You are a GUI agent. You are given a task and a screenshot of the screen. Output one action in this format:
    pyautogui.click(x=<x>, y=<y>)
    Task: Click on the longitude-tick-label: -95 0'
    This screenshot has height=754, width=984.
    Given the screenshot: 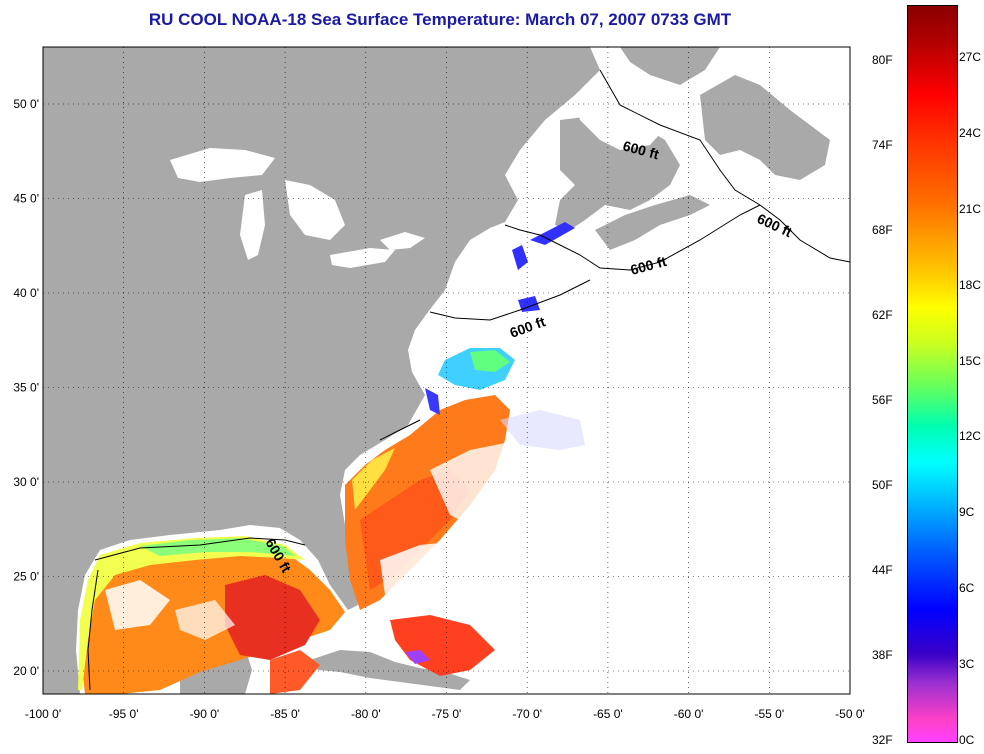 What is the action you would take?
    pyautogui.click(x=124, y=714)
    